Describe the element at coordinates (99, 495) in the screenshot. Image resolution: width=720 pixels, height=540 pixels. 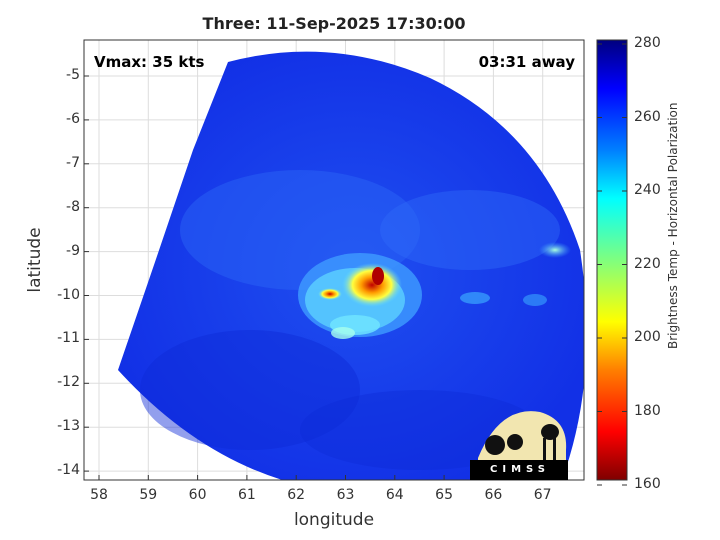
I see `x-tick-label: 58` at that location.